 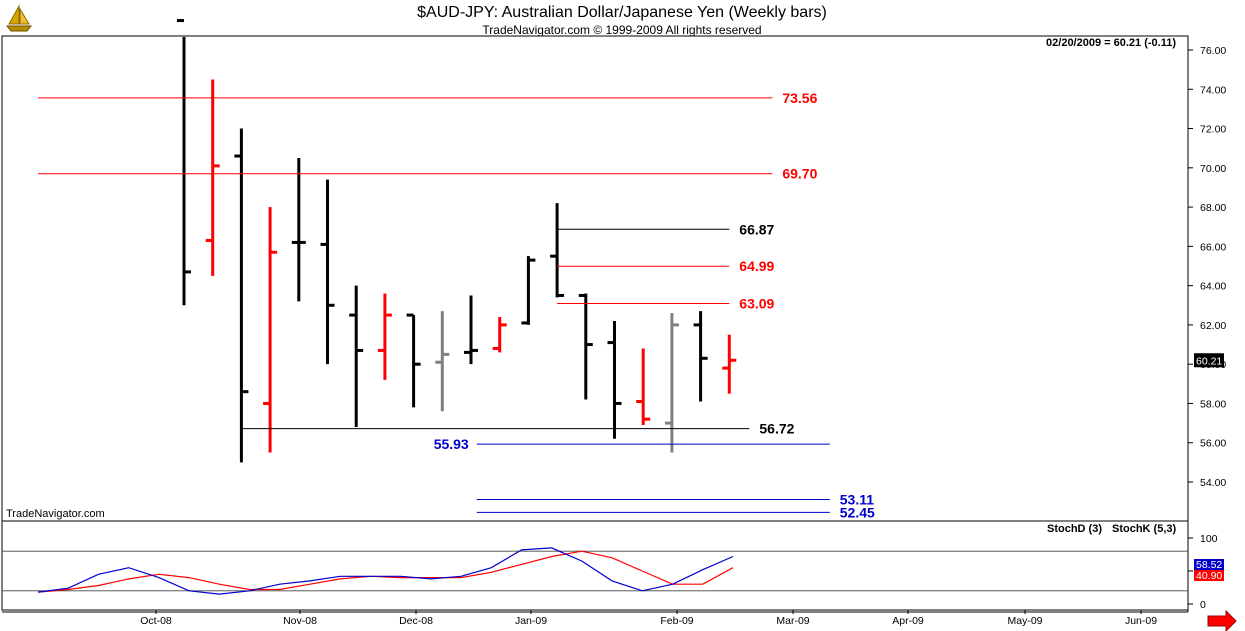 I want to click on date-tick-label: May-09, so click(x=1024, y=621).